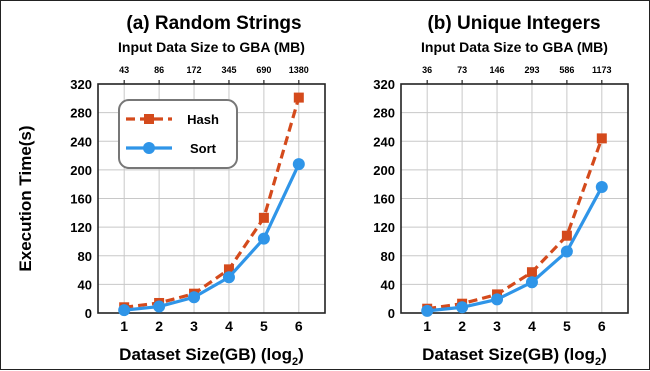  I want to click on legend-marker-hash, so click(149, 119).